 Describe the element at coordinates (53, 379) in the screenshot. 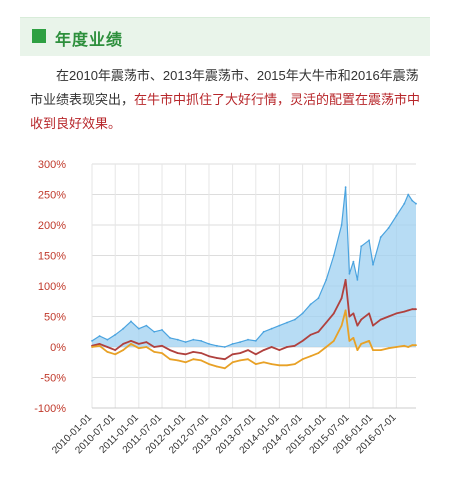

I see `y-tick-label: -50%` at that location.